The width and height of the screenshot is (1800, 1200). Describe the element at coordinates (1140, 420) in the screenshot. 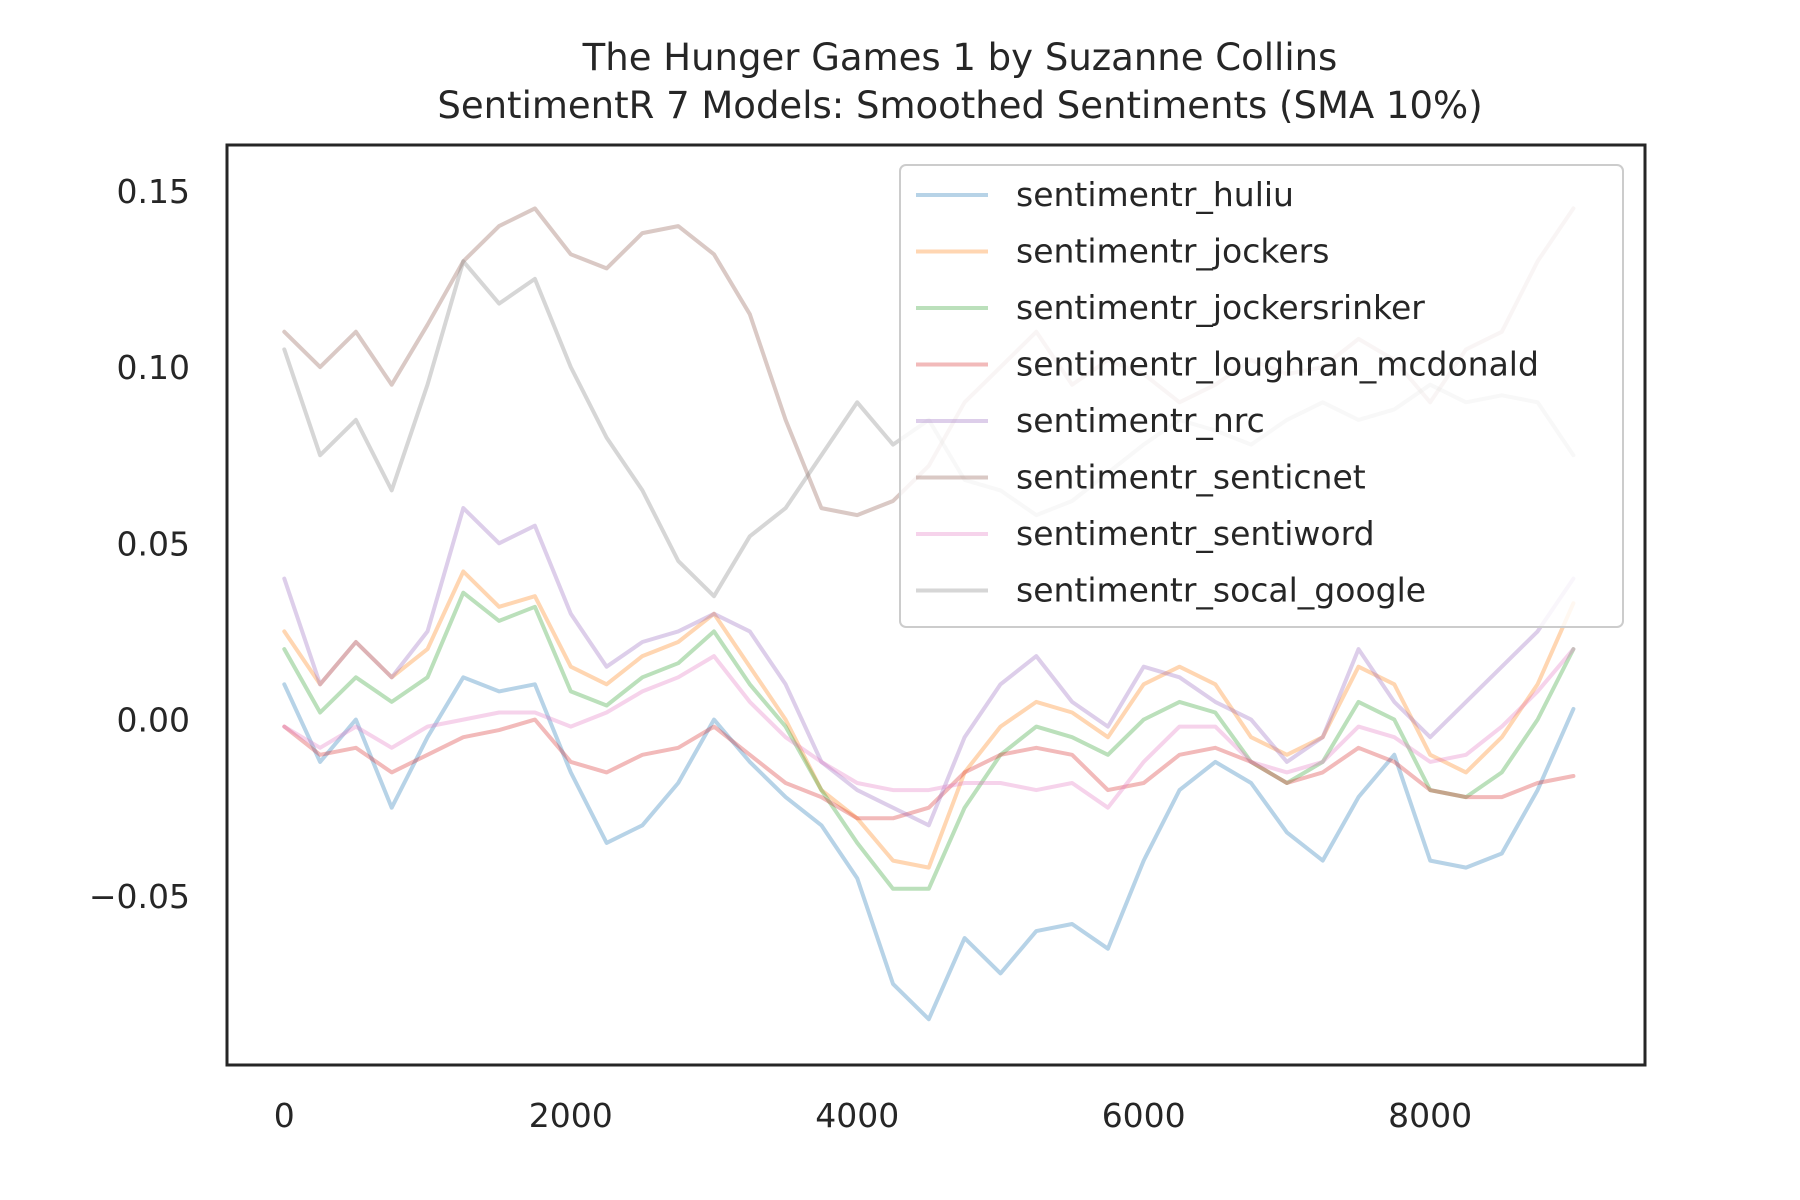

I see `legend-label: sentimentr_nrc` at that location.